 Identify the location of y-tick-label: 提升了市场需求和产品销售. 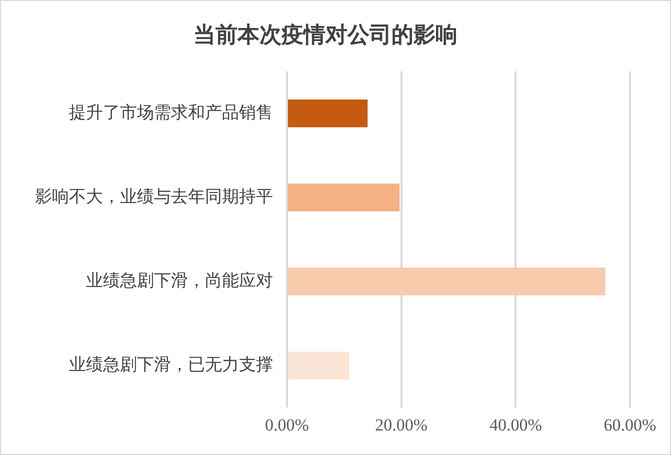
(171, 112).